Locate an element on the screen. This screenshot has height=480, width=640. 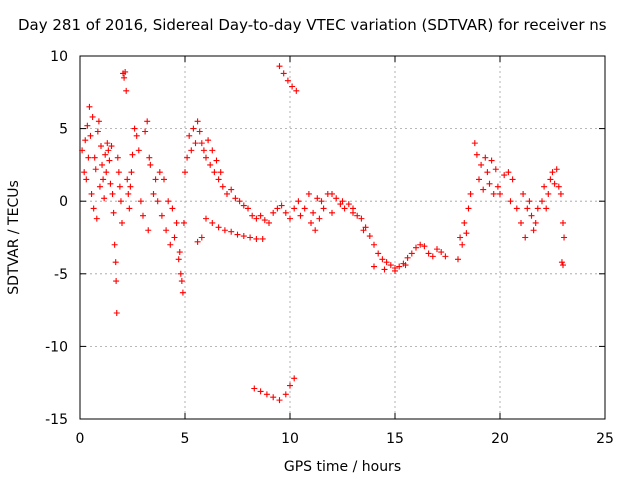
x-tick-label: 5 is located at coordinates (185, 439).